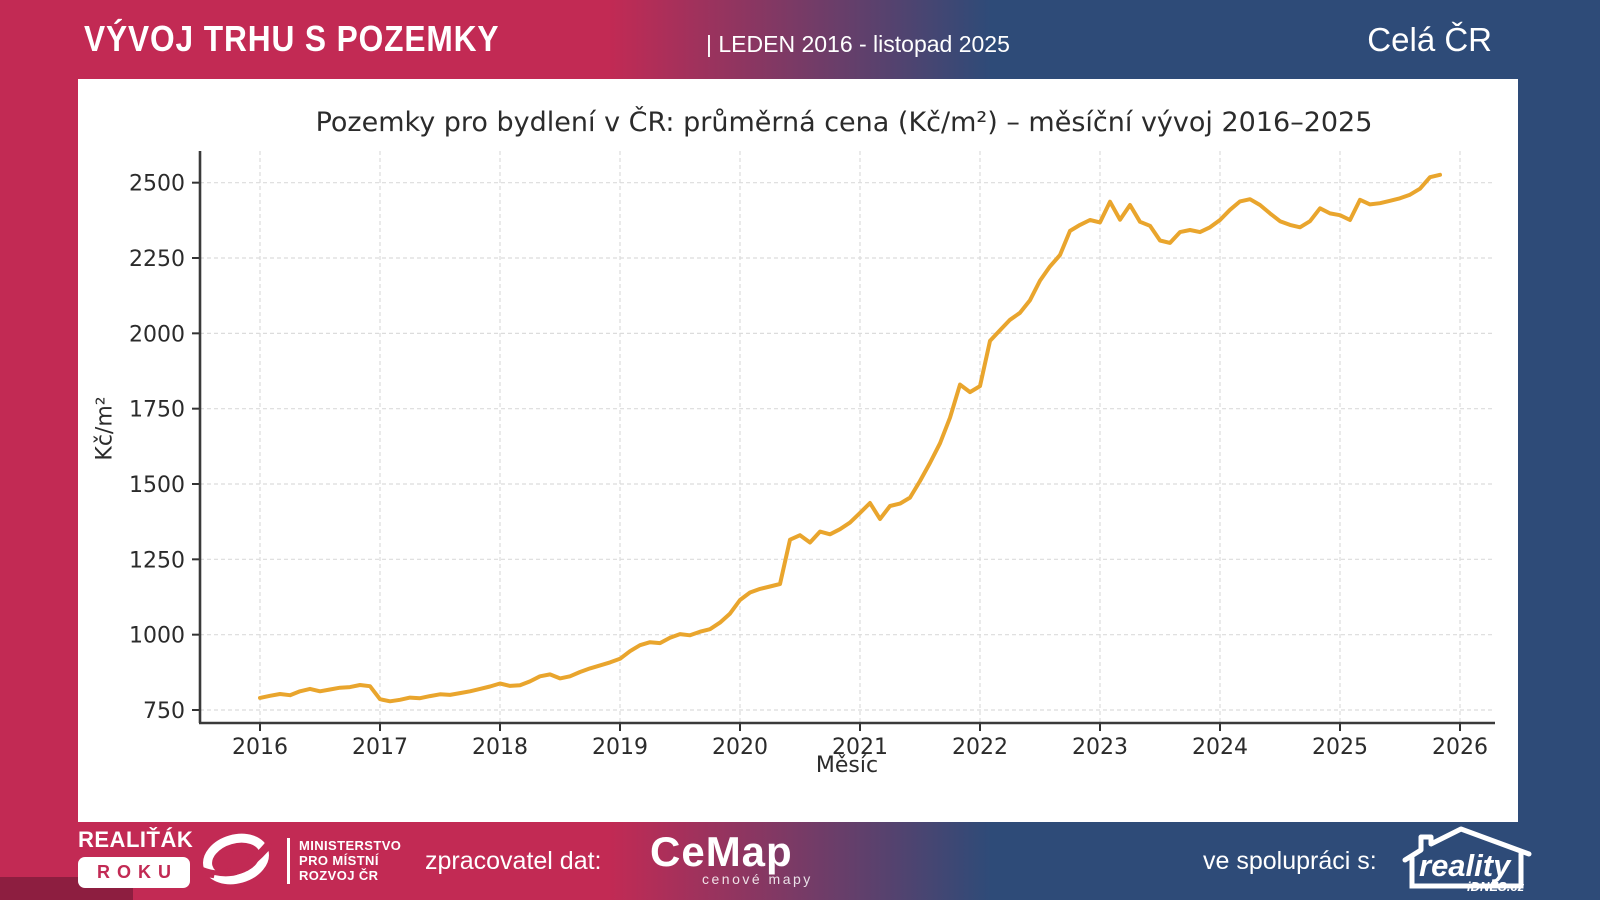 This screenshot has height=900, width=1600. I want to click on ministry-logo-divider, so click(288, 861).